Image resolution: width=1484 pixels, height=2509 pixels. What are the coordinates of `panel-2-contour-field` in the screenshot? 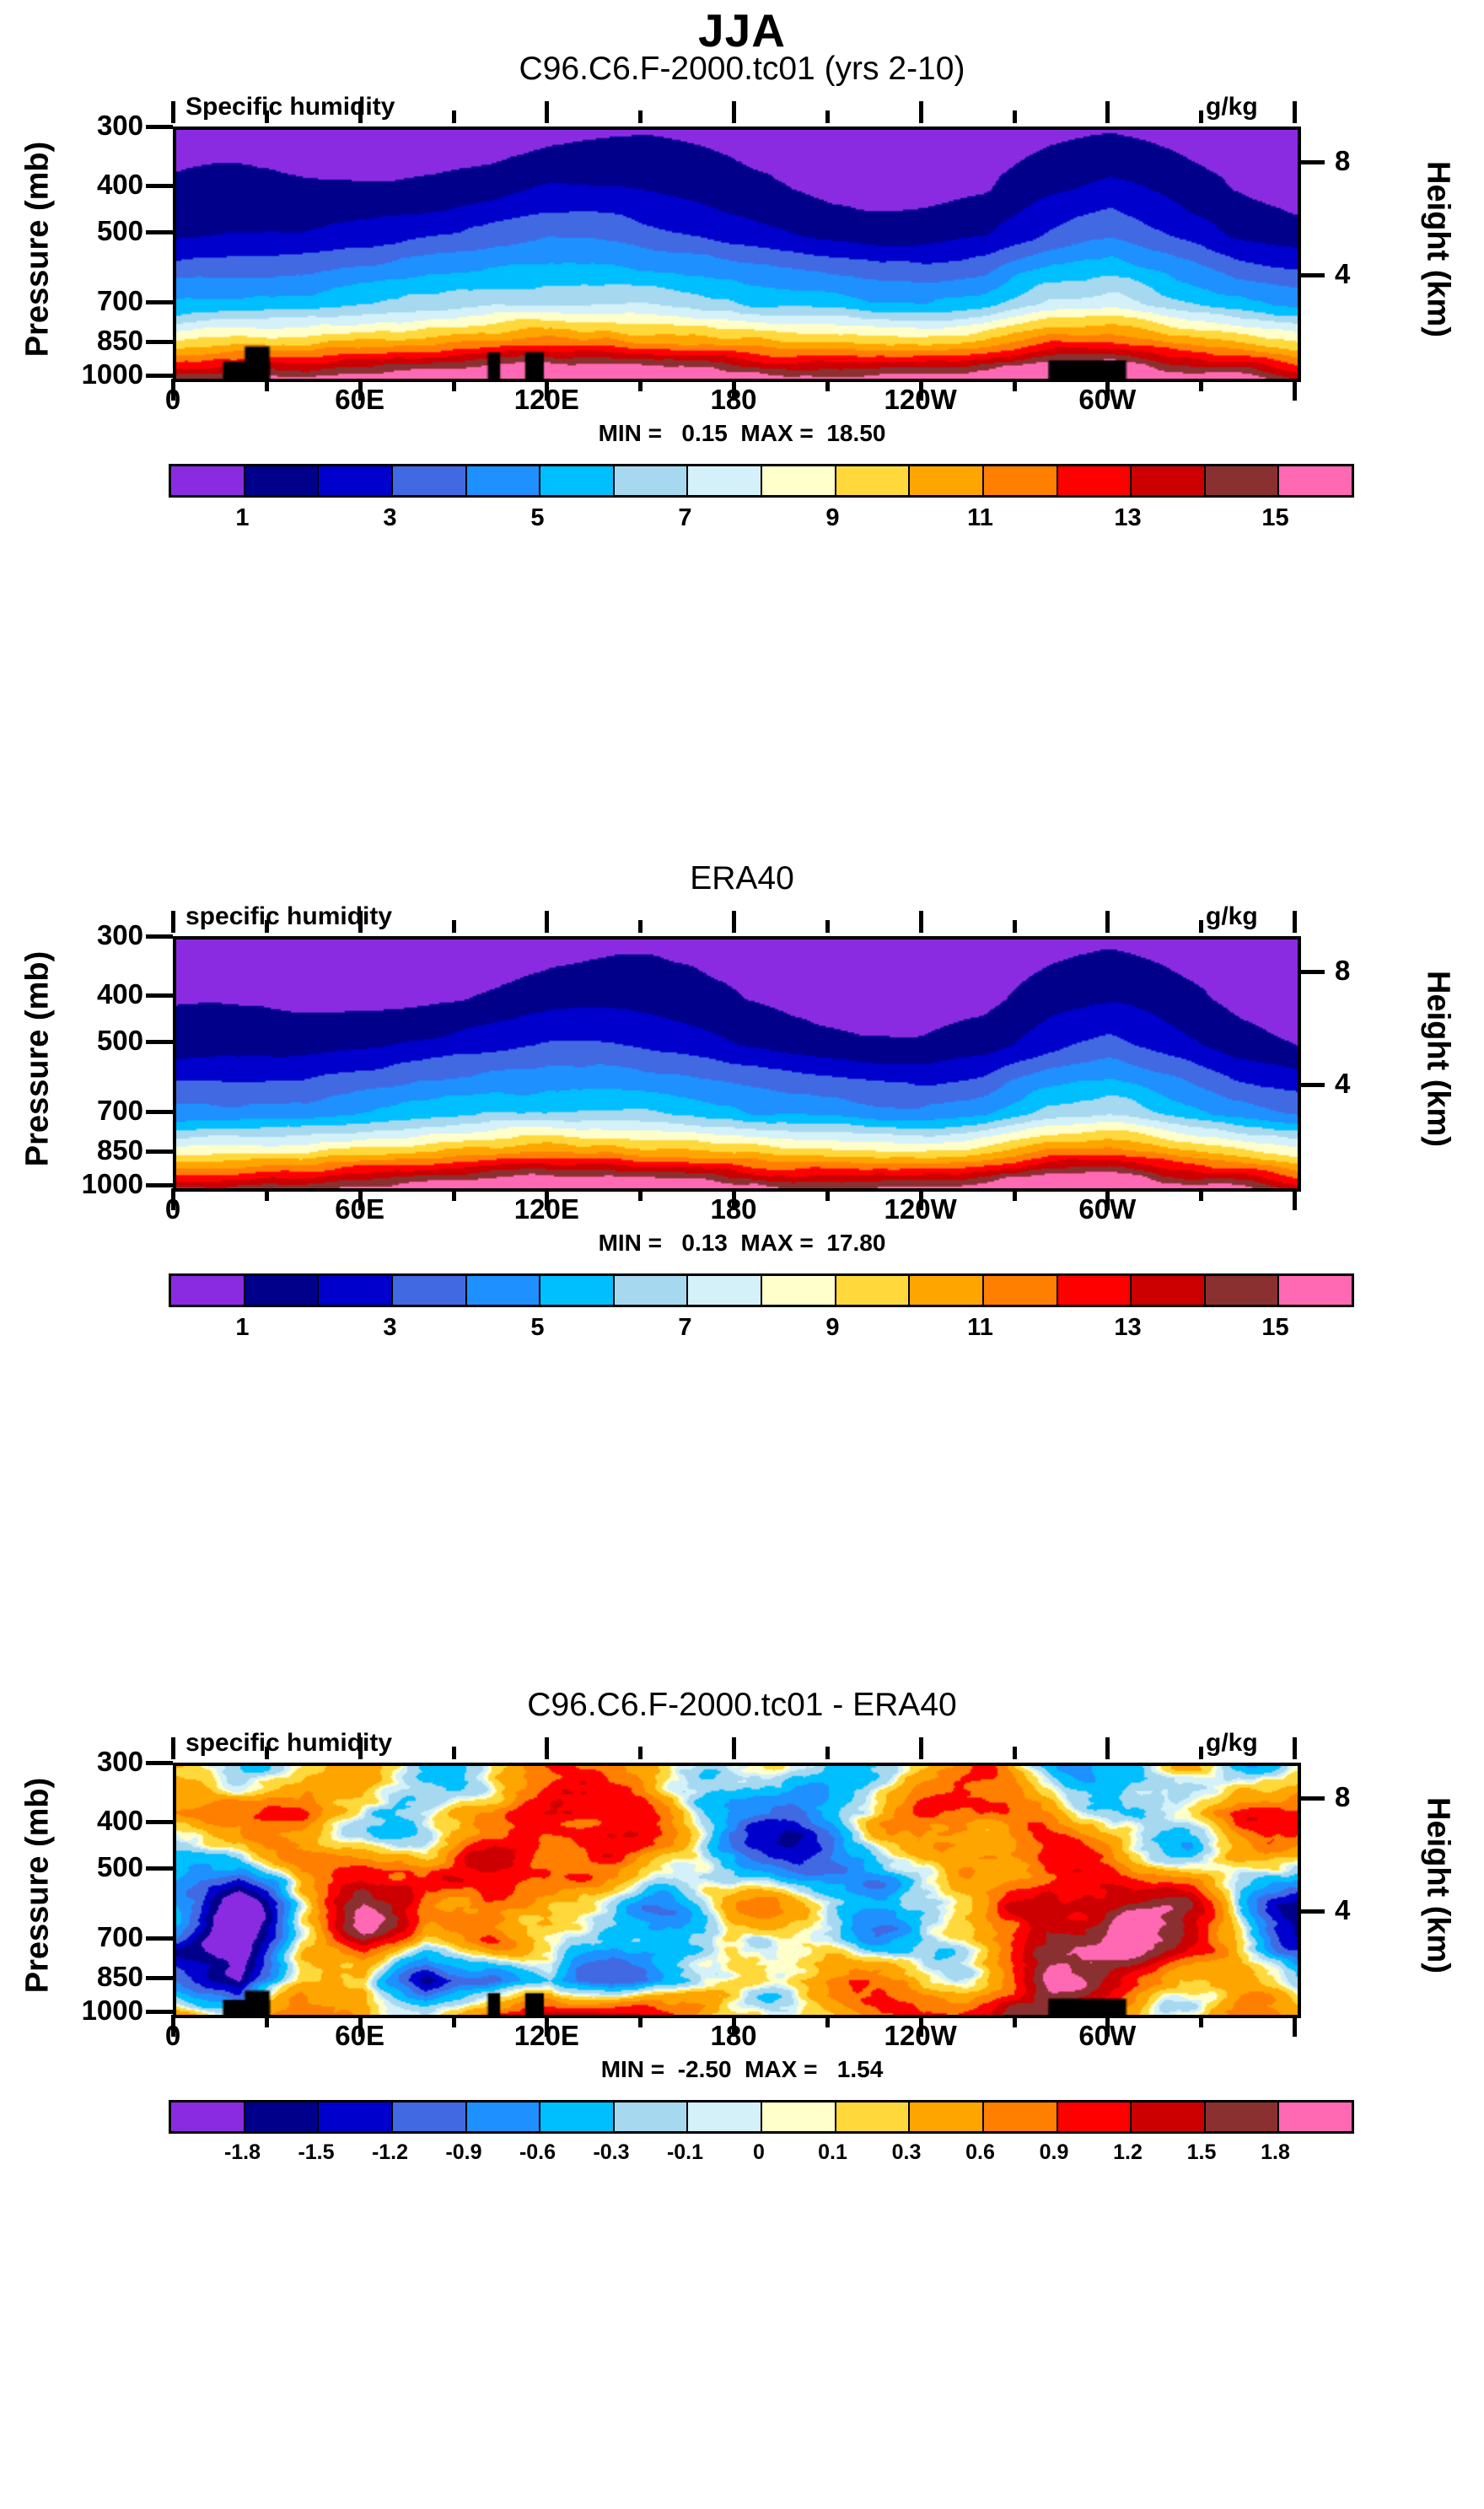 It's located at (737, 1064).